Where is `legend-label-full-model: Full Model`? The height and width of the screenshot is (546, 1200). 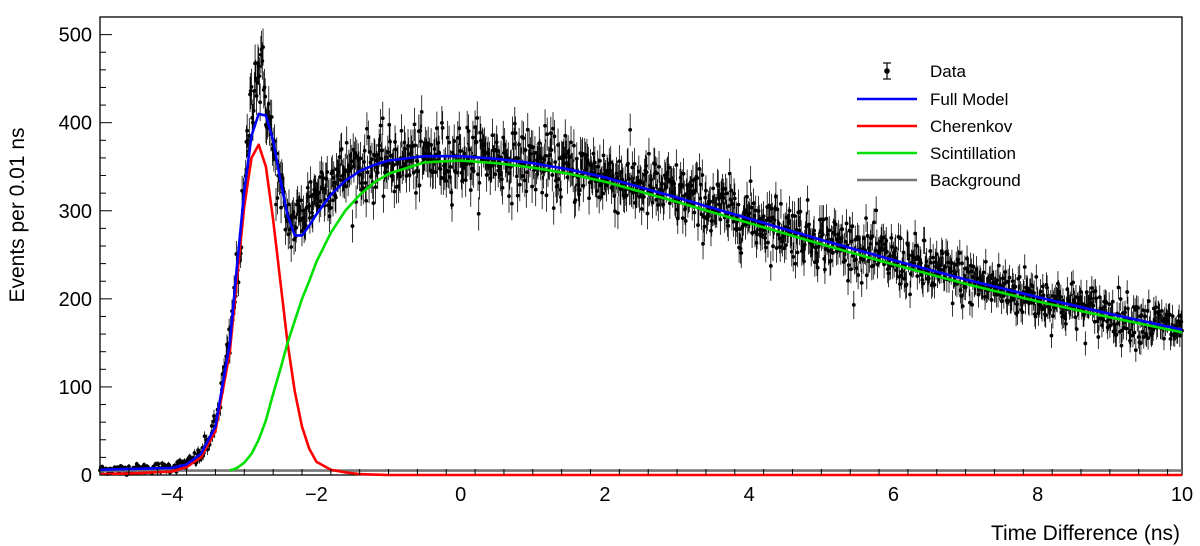
legend-label-full-model: Full Model is located at coordinates (969, 99).